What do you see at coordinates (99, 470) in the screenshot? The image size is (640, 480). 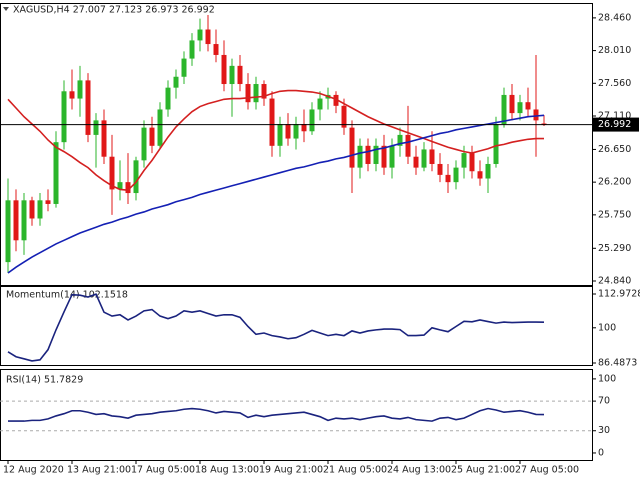 I see `x-tick-label: 13 Aug 21:00` at bounding box center [99, 470].